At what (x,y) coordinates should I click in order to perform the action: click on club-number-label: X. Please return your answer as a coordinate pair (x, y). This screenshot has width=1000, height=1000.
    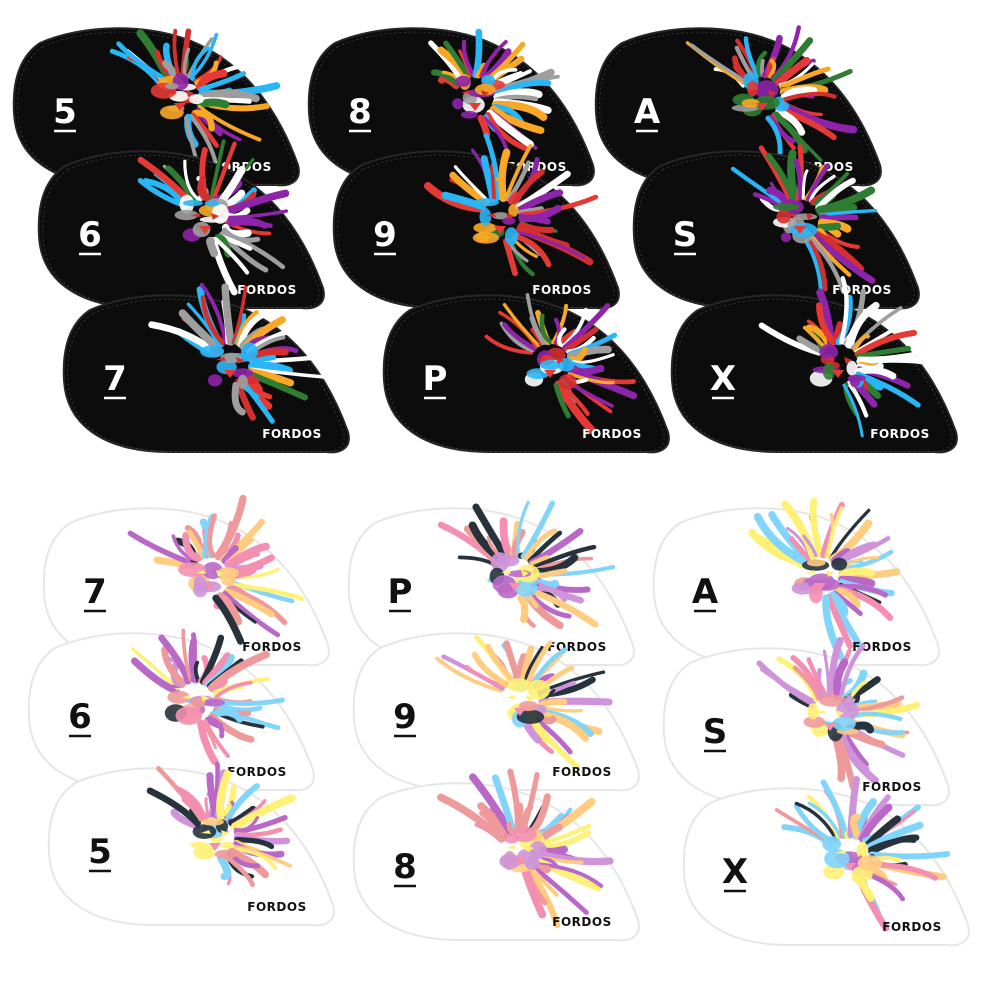
    Looking at the image, I should click on (735, 872).